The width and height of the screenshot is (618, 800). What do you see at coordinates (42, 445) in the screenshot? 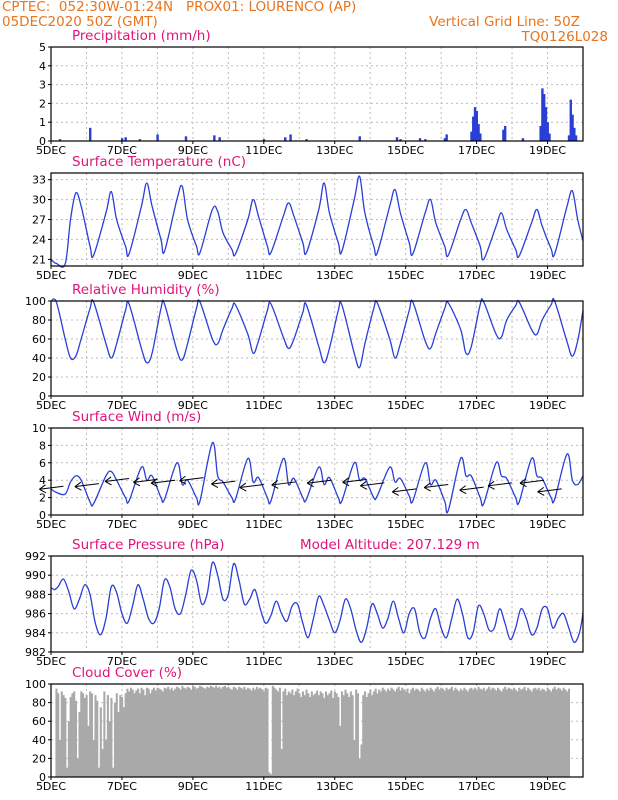
I see `y-tick-label: 8` at bounding box center [42, 445].